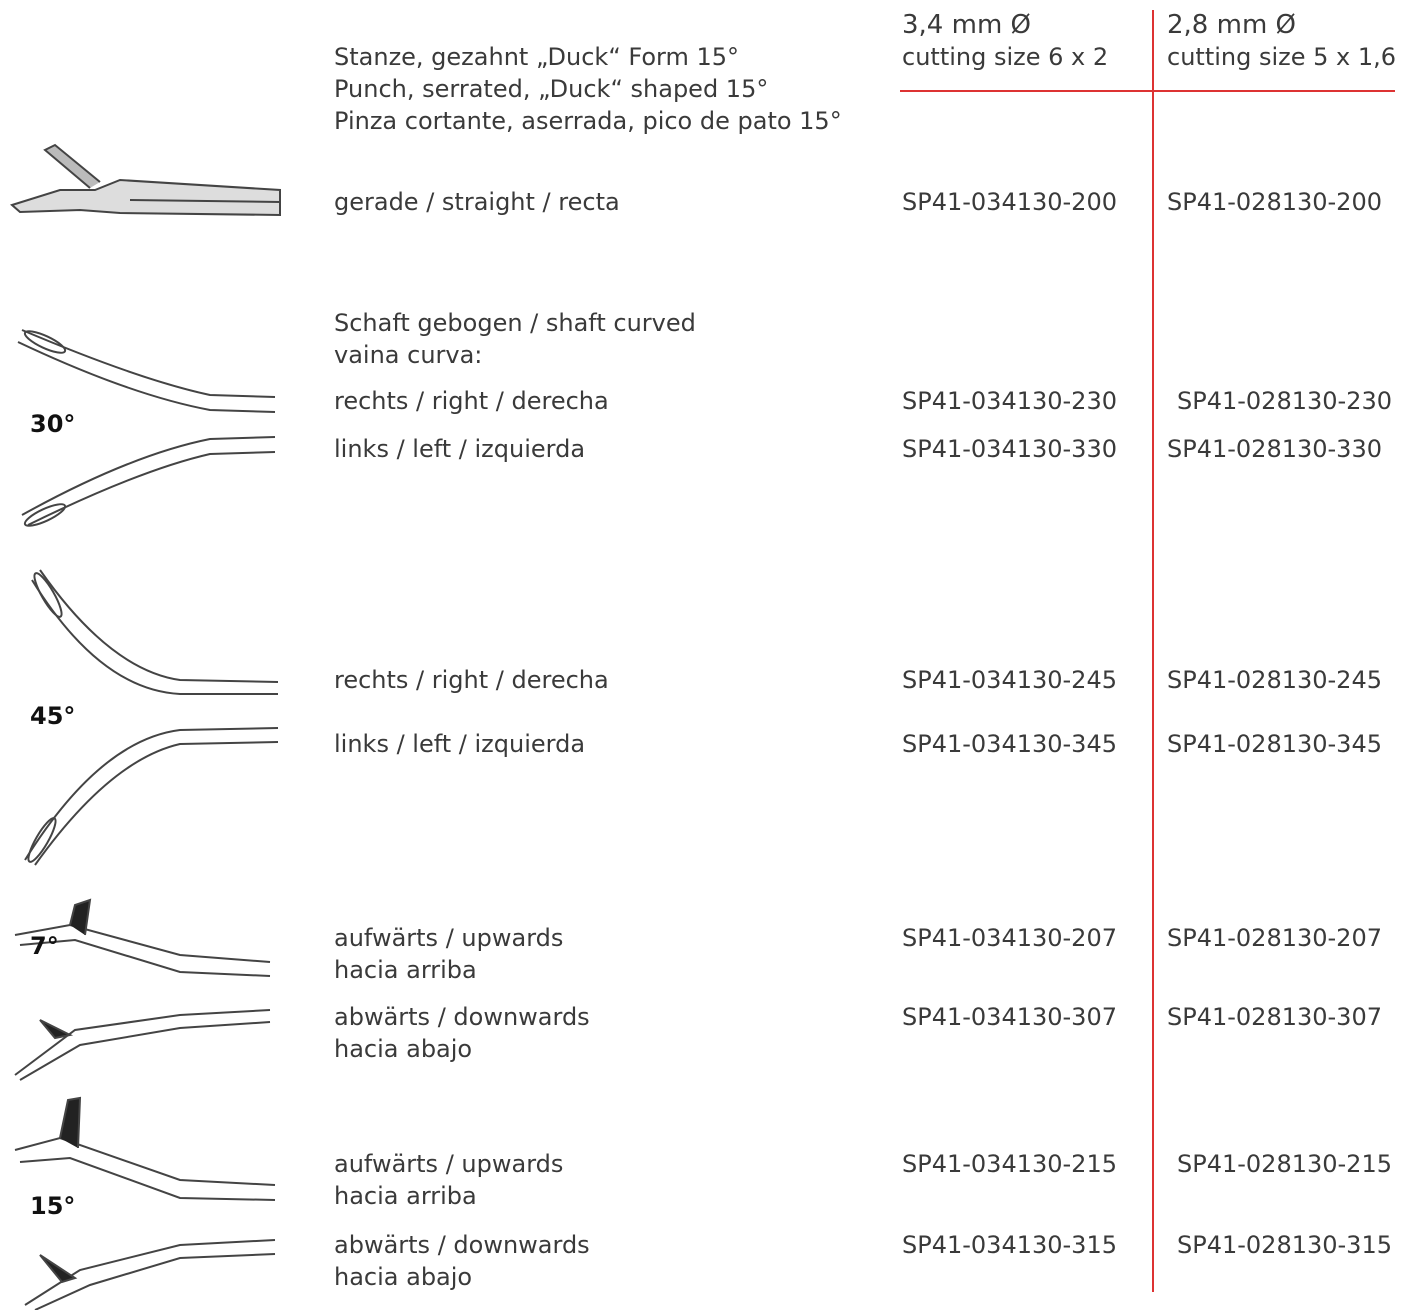 This screenshot has height=1310, width=1426. Describe the element at coordinates (1274, 680) in the screenshot. I see `code: SP41-028130-245` at that location.